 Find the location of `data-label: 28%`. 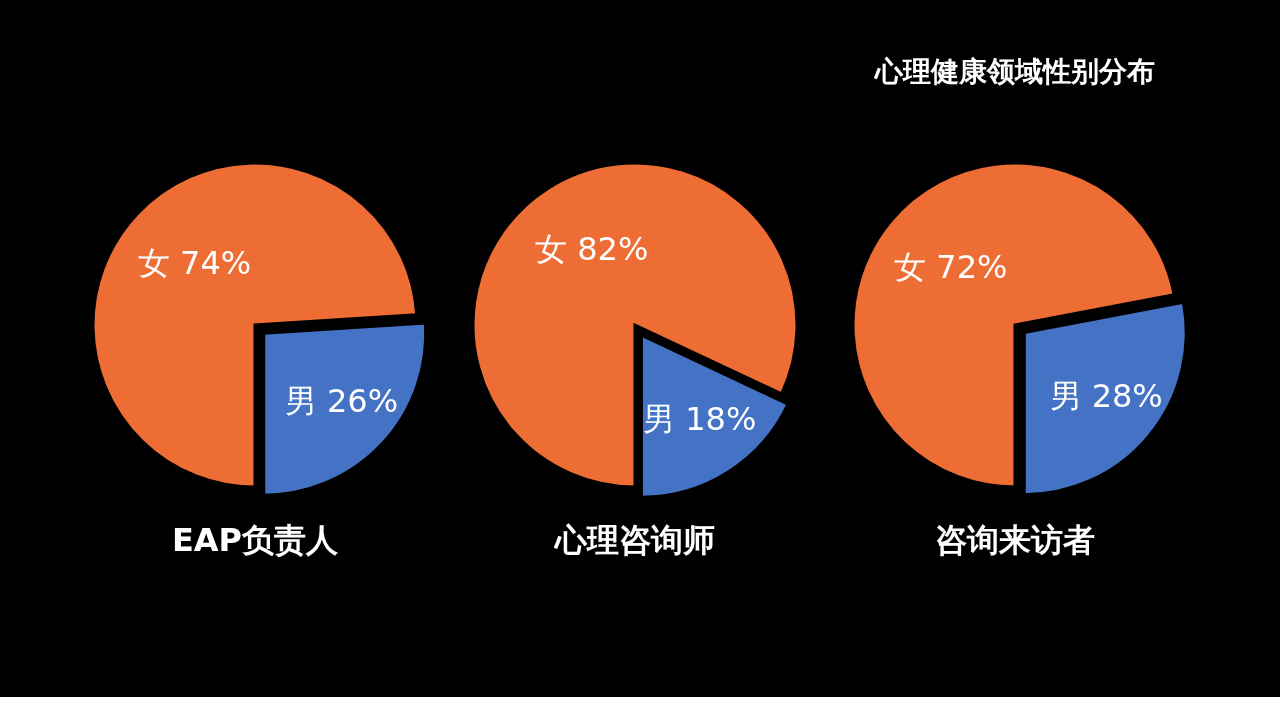

data-label: 28% is located at coordinates (1127, 395).